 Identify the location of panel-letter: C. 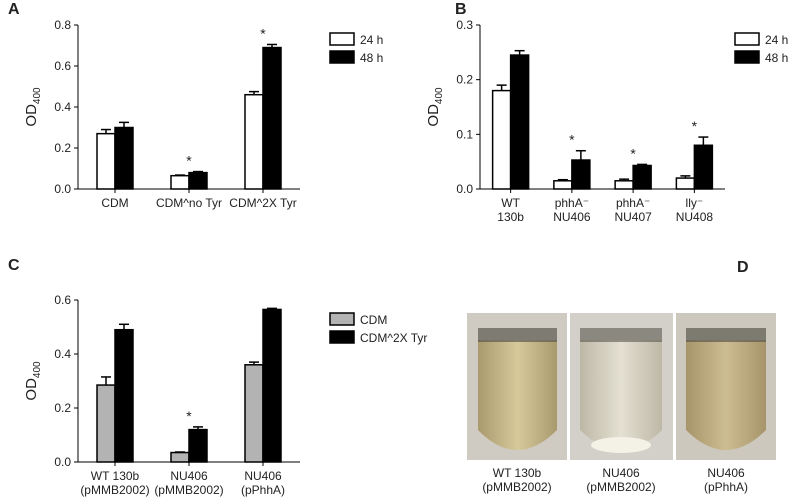
(14, 265).